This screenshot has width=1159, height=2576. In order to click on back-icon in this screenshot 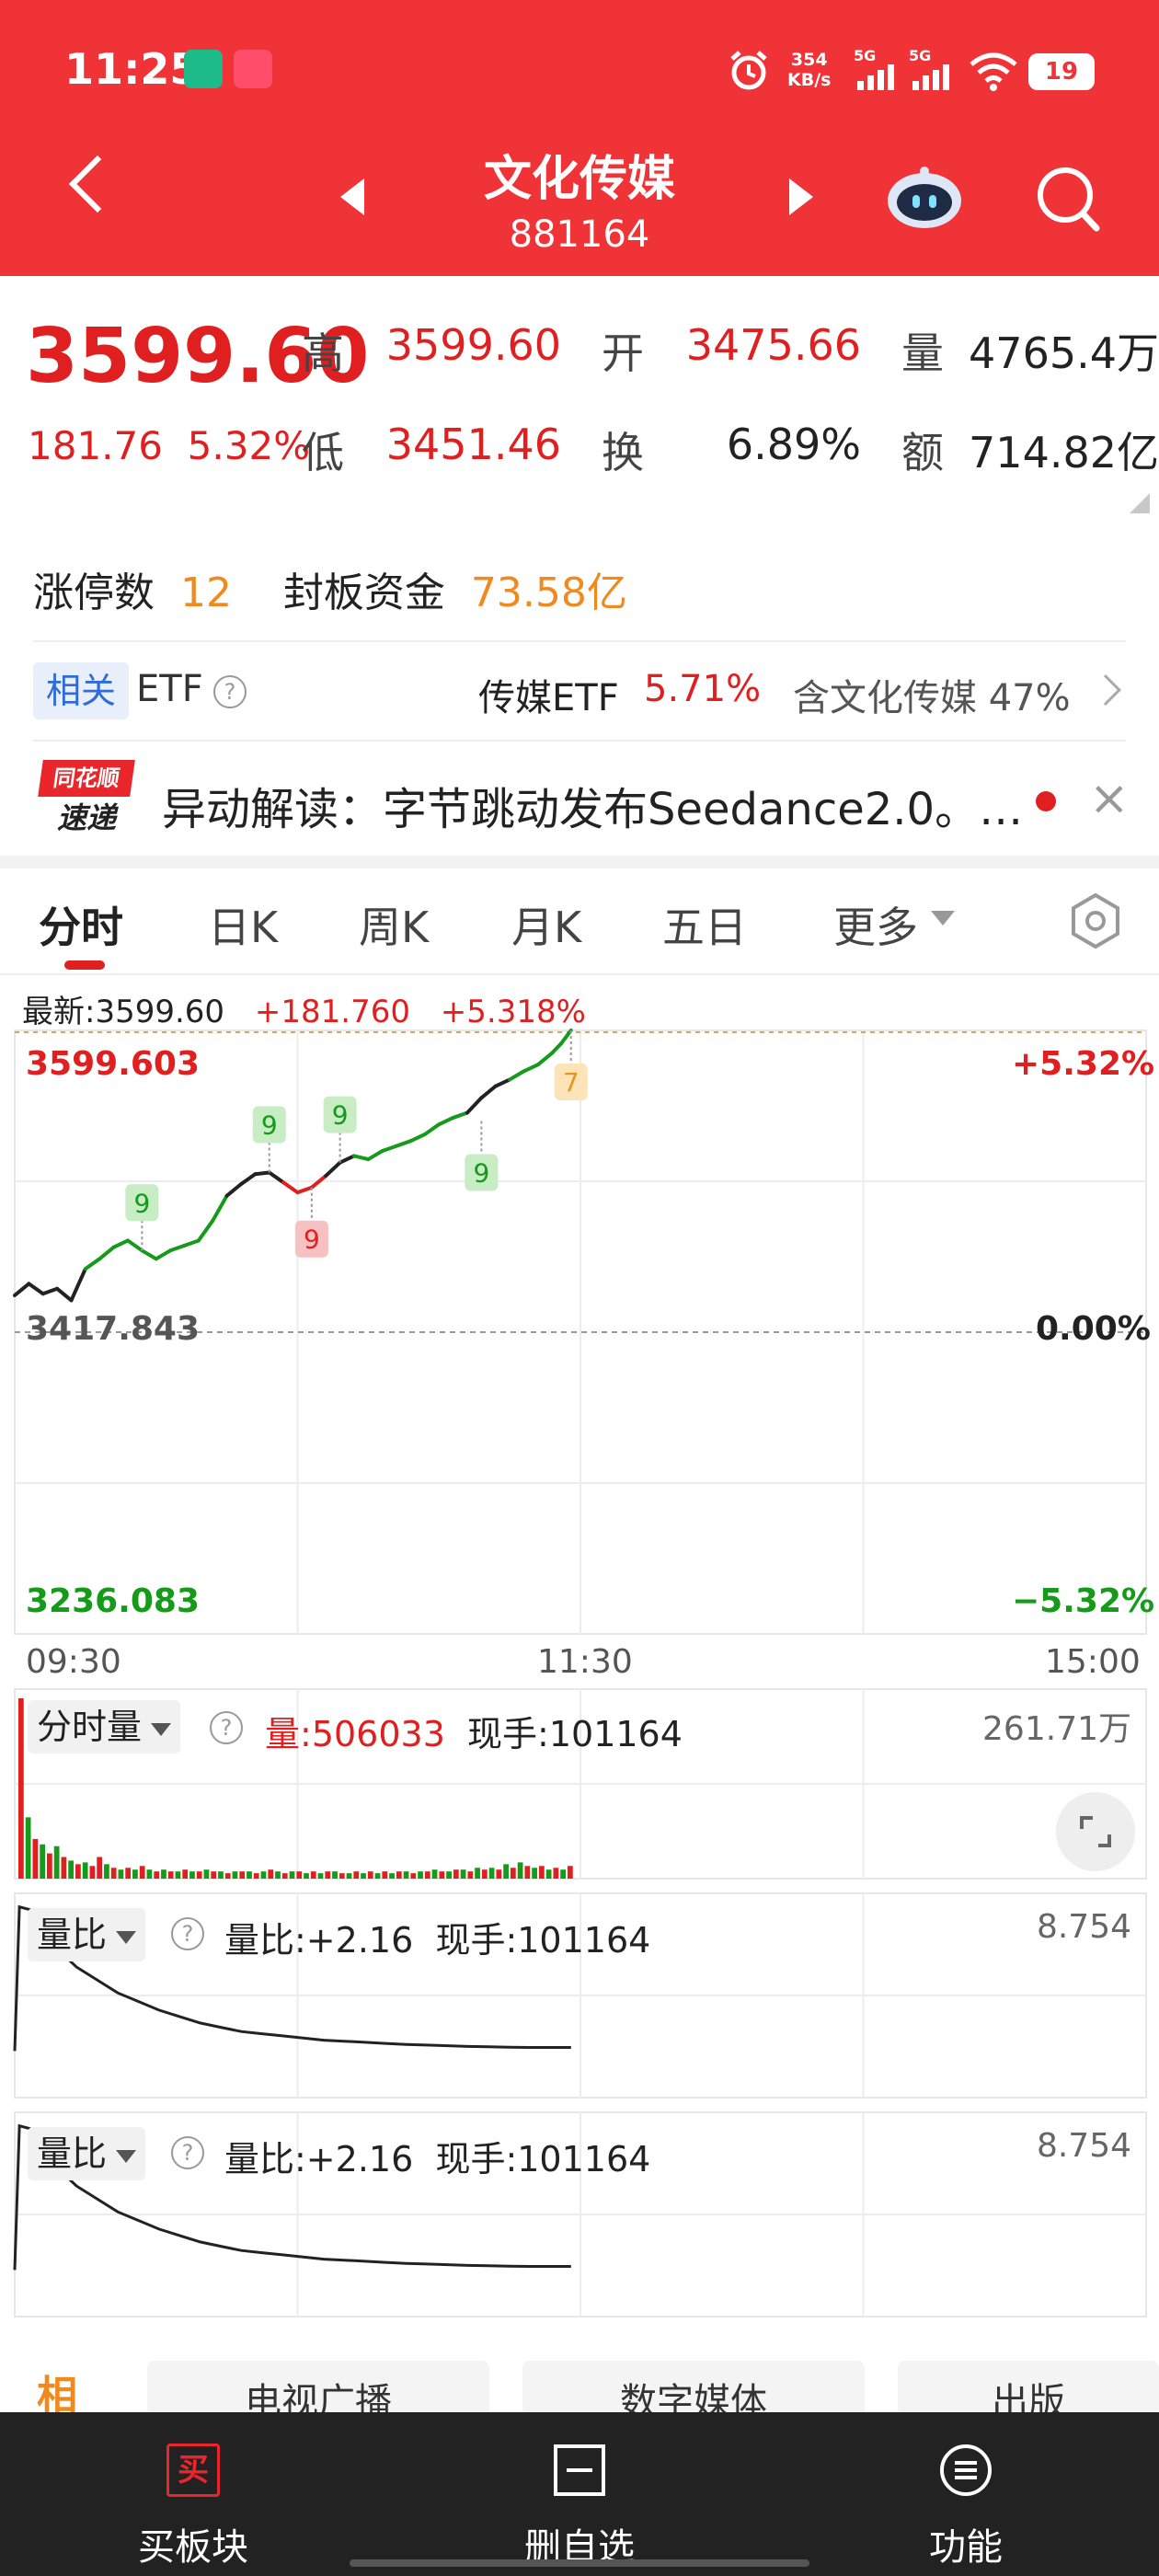, I will do `click(97, 184)`.